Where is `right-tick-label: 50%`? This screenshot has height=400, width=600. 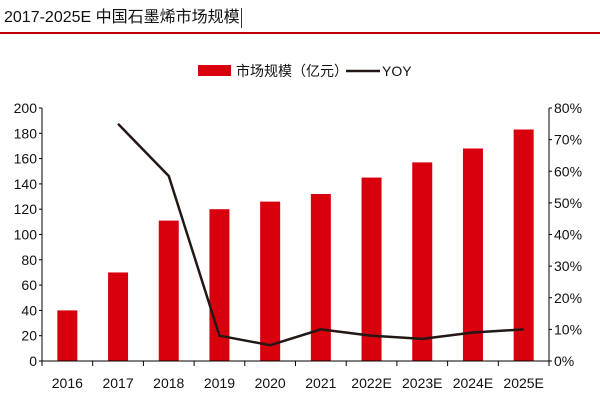
right-tick-label: 50% is located at coordinates (568, 203).